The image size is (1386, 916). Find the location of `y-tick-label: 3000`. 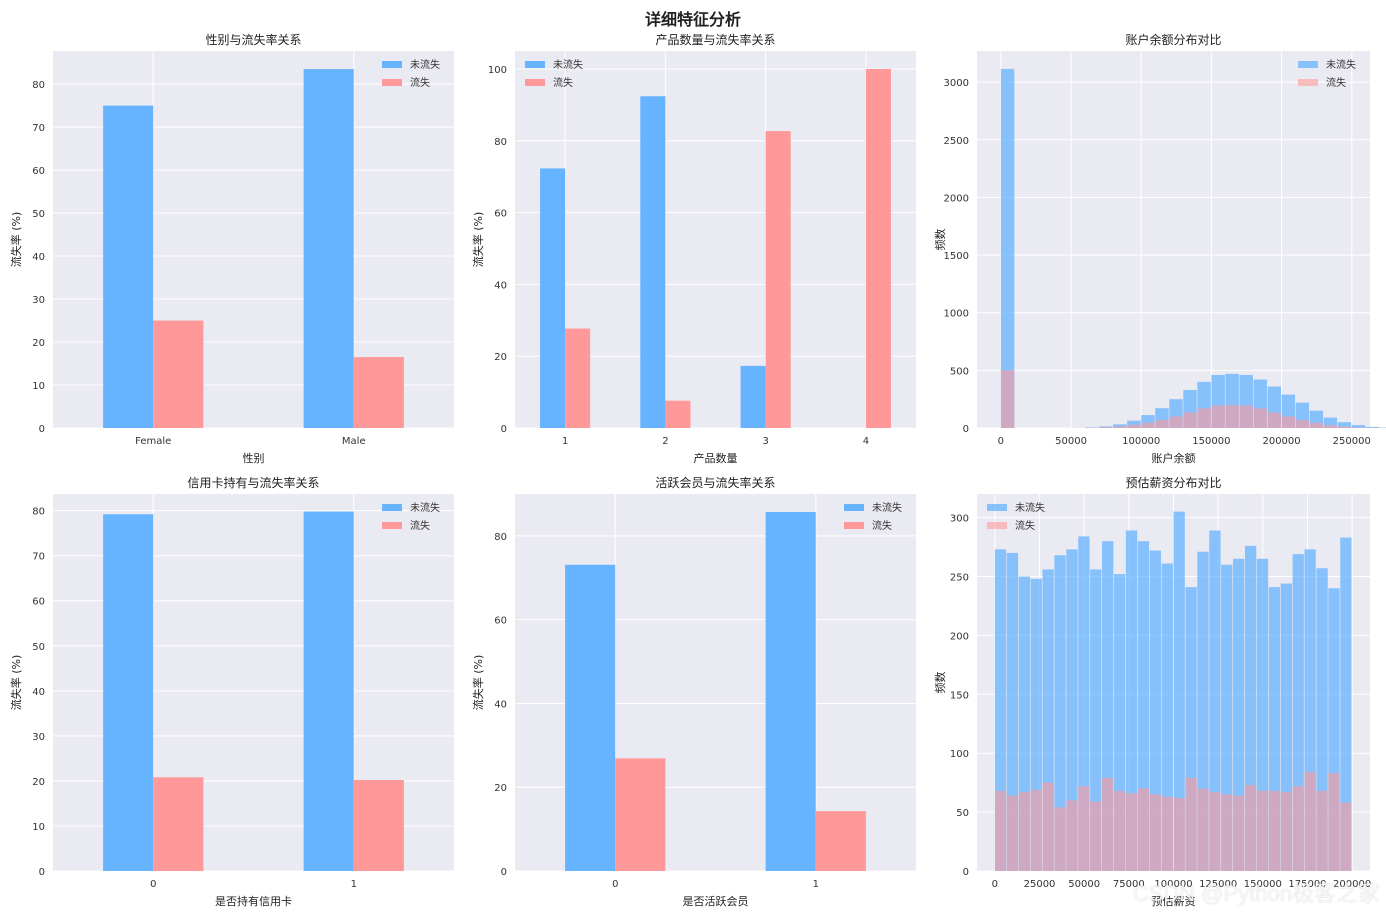

y-tick-label: 3000 is located at coordinates (956, 83).